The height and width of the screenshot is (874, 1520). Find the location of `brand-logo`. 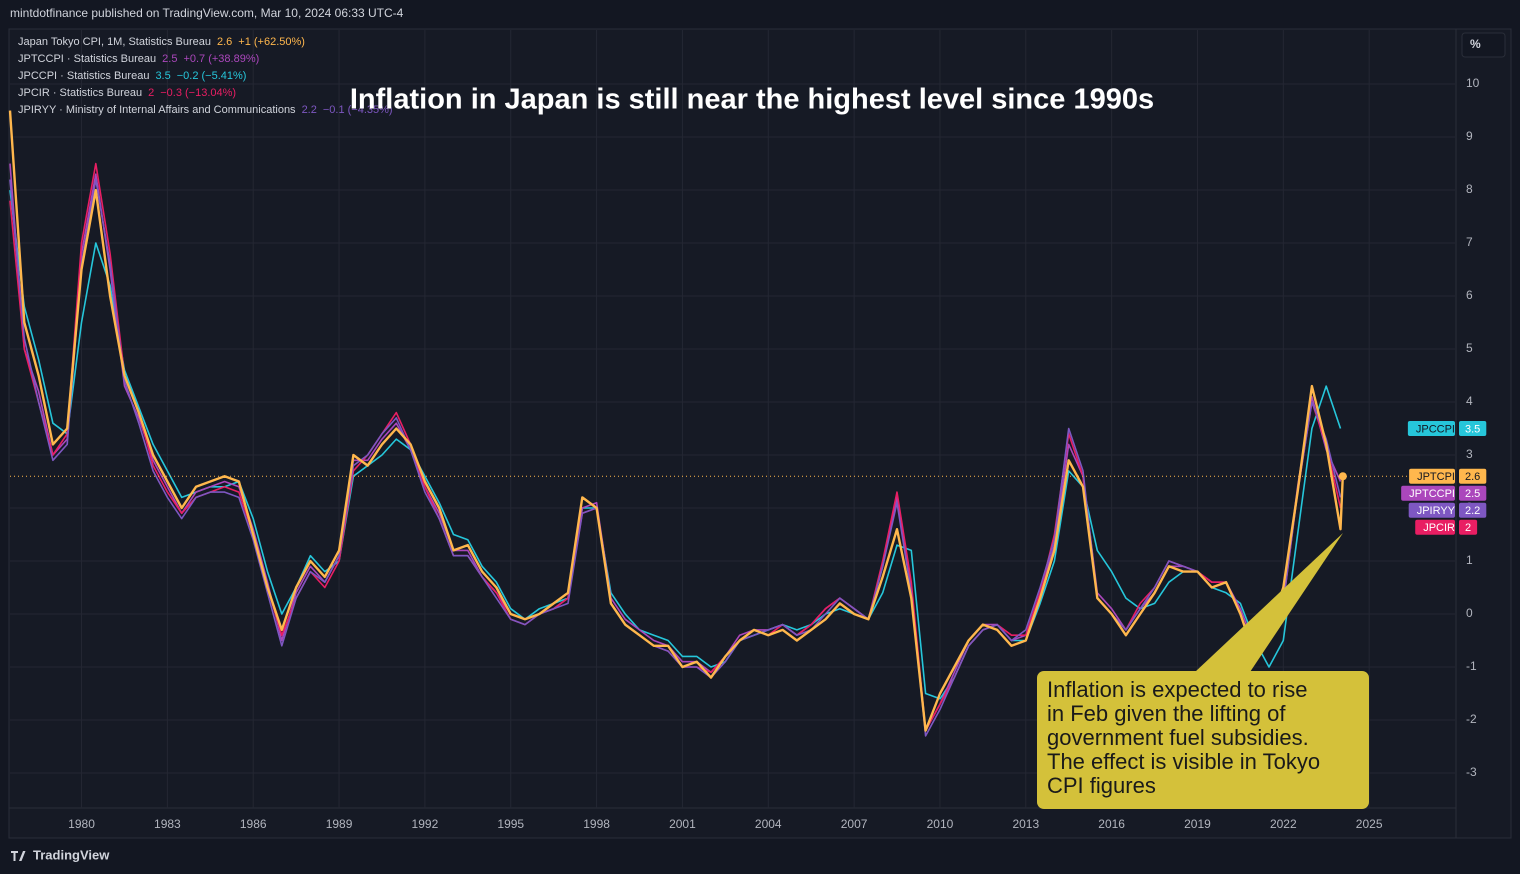

brand-logo is located at coordinates (18, 856).